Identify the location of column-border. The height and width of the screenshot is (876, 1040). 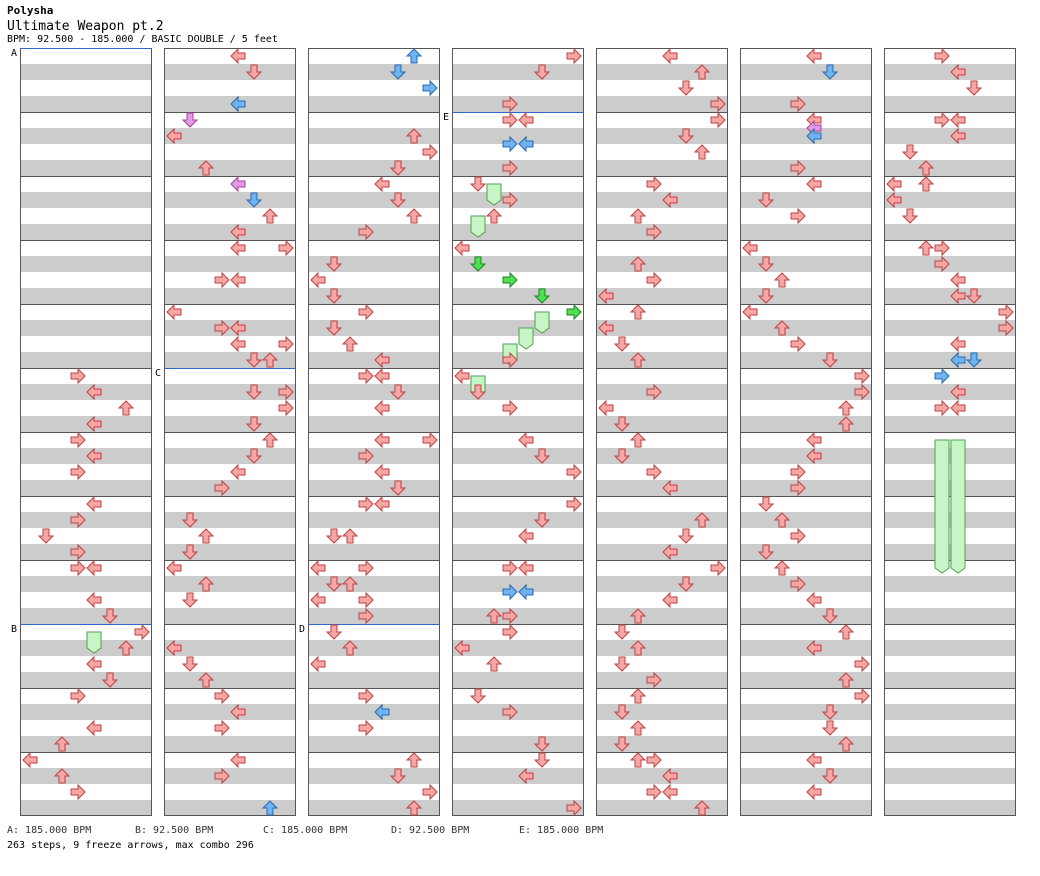
(950, 432).